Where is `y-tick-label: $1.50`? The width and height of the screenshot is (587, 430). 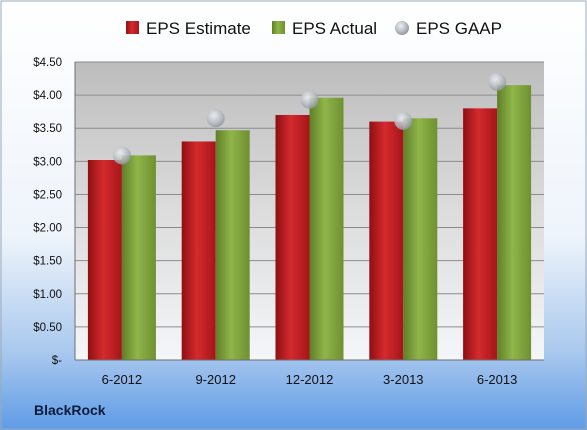
y-tick-label: $1.50 is located at coordinates (47, 262).